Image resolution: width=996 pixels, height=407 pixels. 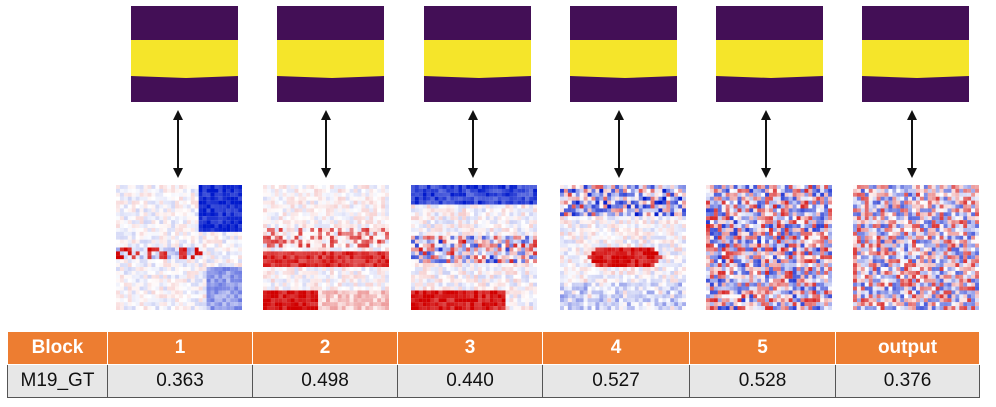 I want to click on value-cell: 0.440, so click(x=470, y=381).